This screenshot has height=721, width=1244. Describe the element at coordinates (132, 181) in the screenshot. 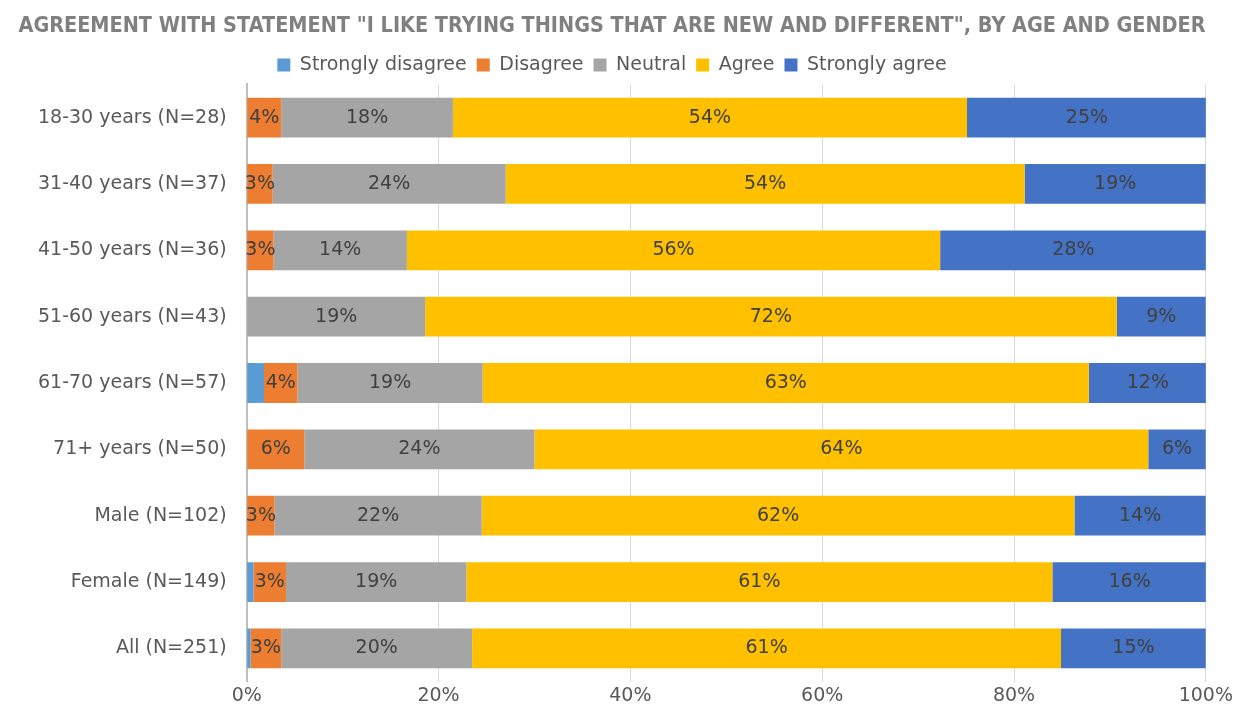

I see `y-tick-label: 31-40 years (N=37)` at that location.